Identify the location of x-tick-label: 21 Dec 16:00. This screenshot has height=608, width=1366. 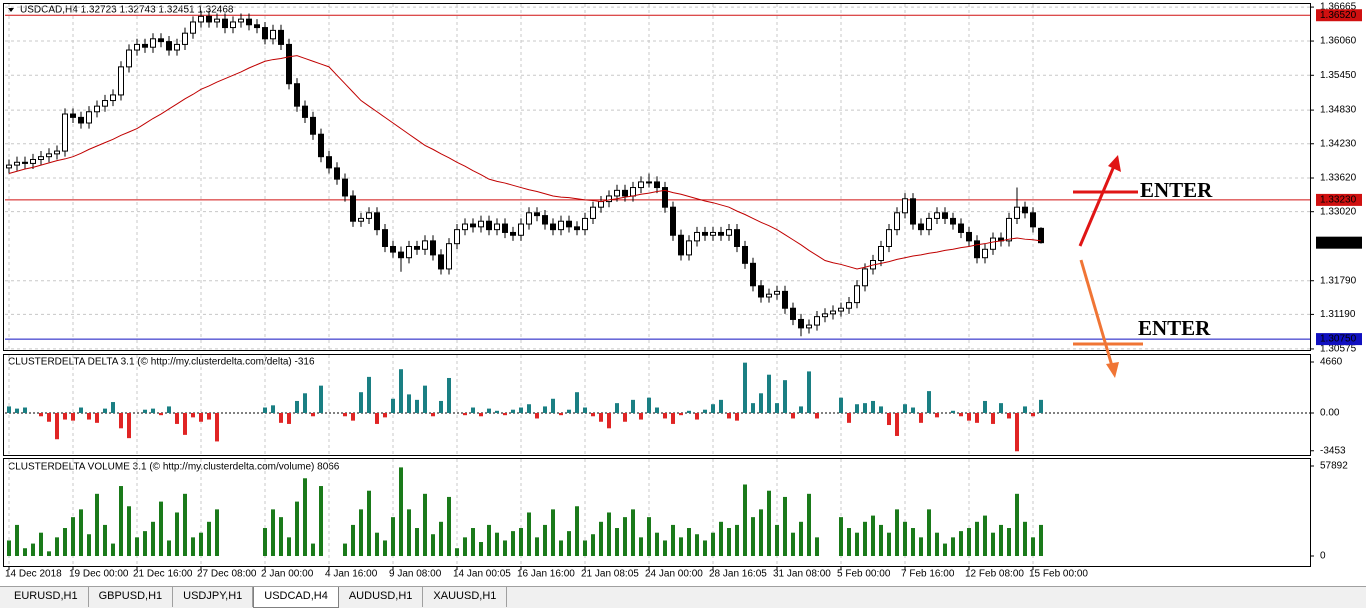
(163, 574).